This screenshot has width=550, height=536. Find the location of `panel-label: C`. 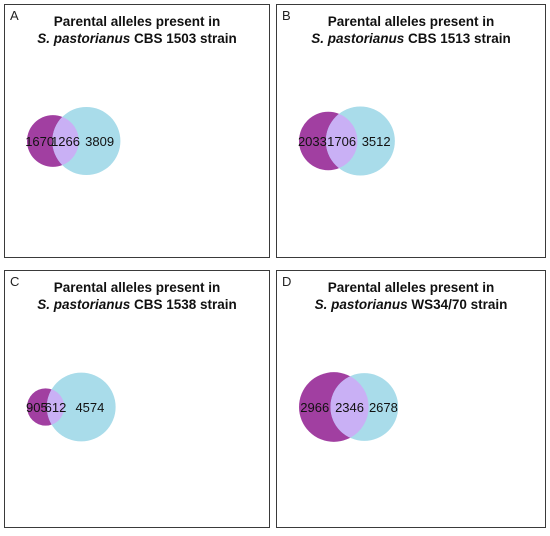

panel-label: C is located at coordinates (15, 281).